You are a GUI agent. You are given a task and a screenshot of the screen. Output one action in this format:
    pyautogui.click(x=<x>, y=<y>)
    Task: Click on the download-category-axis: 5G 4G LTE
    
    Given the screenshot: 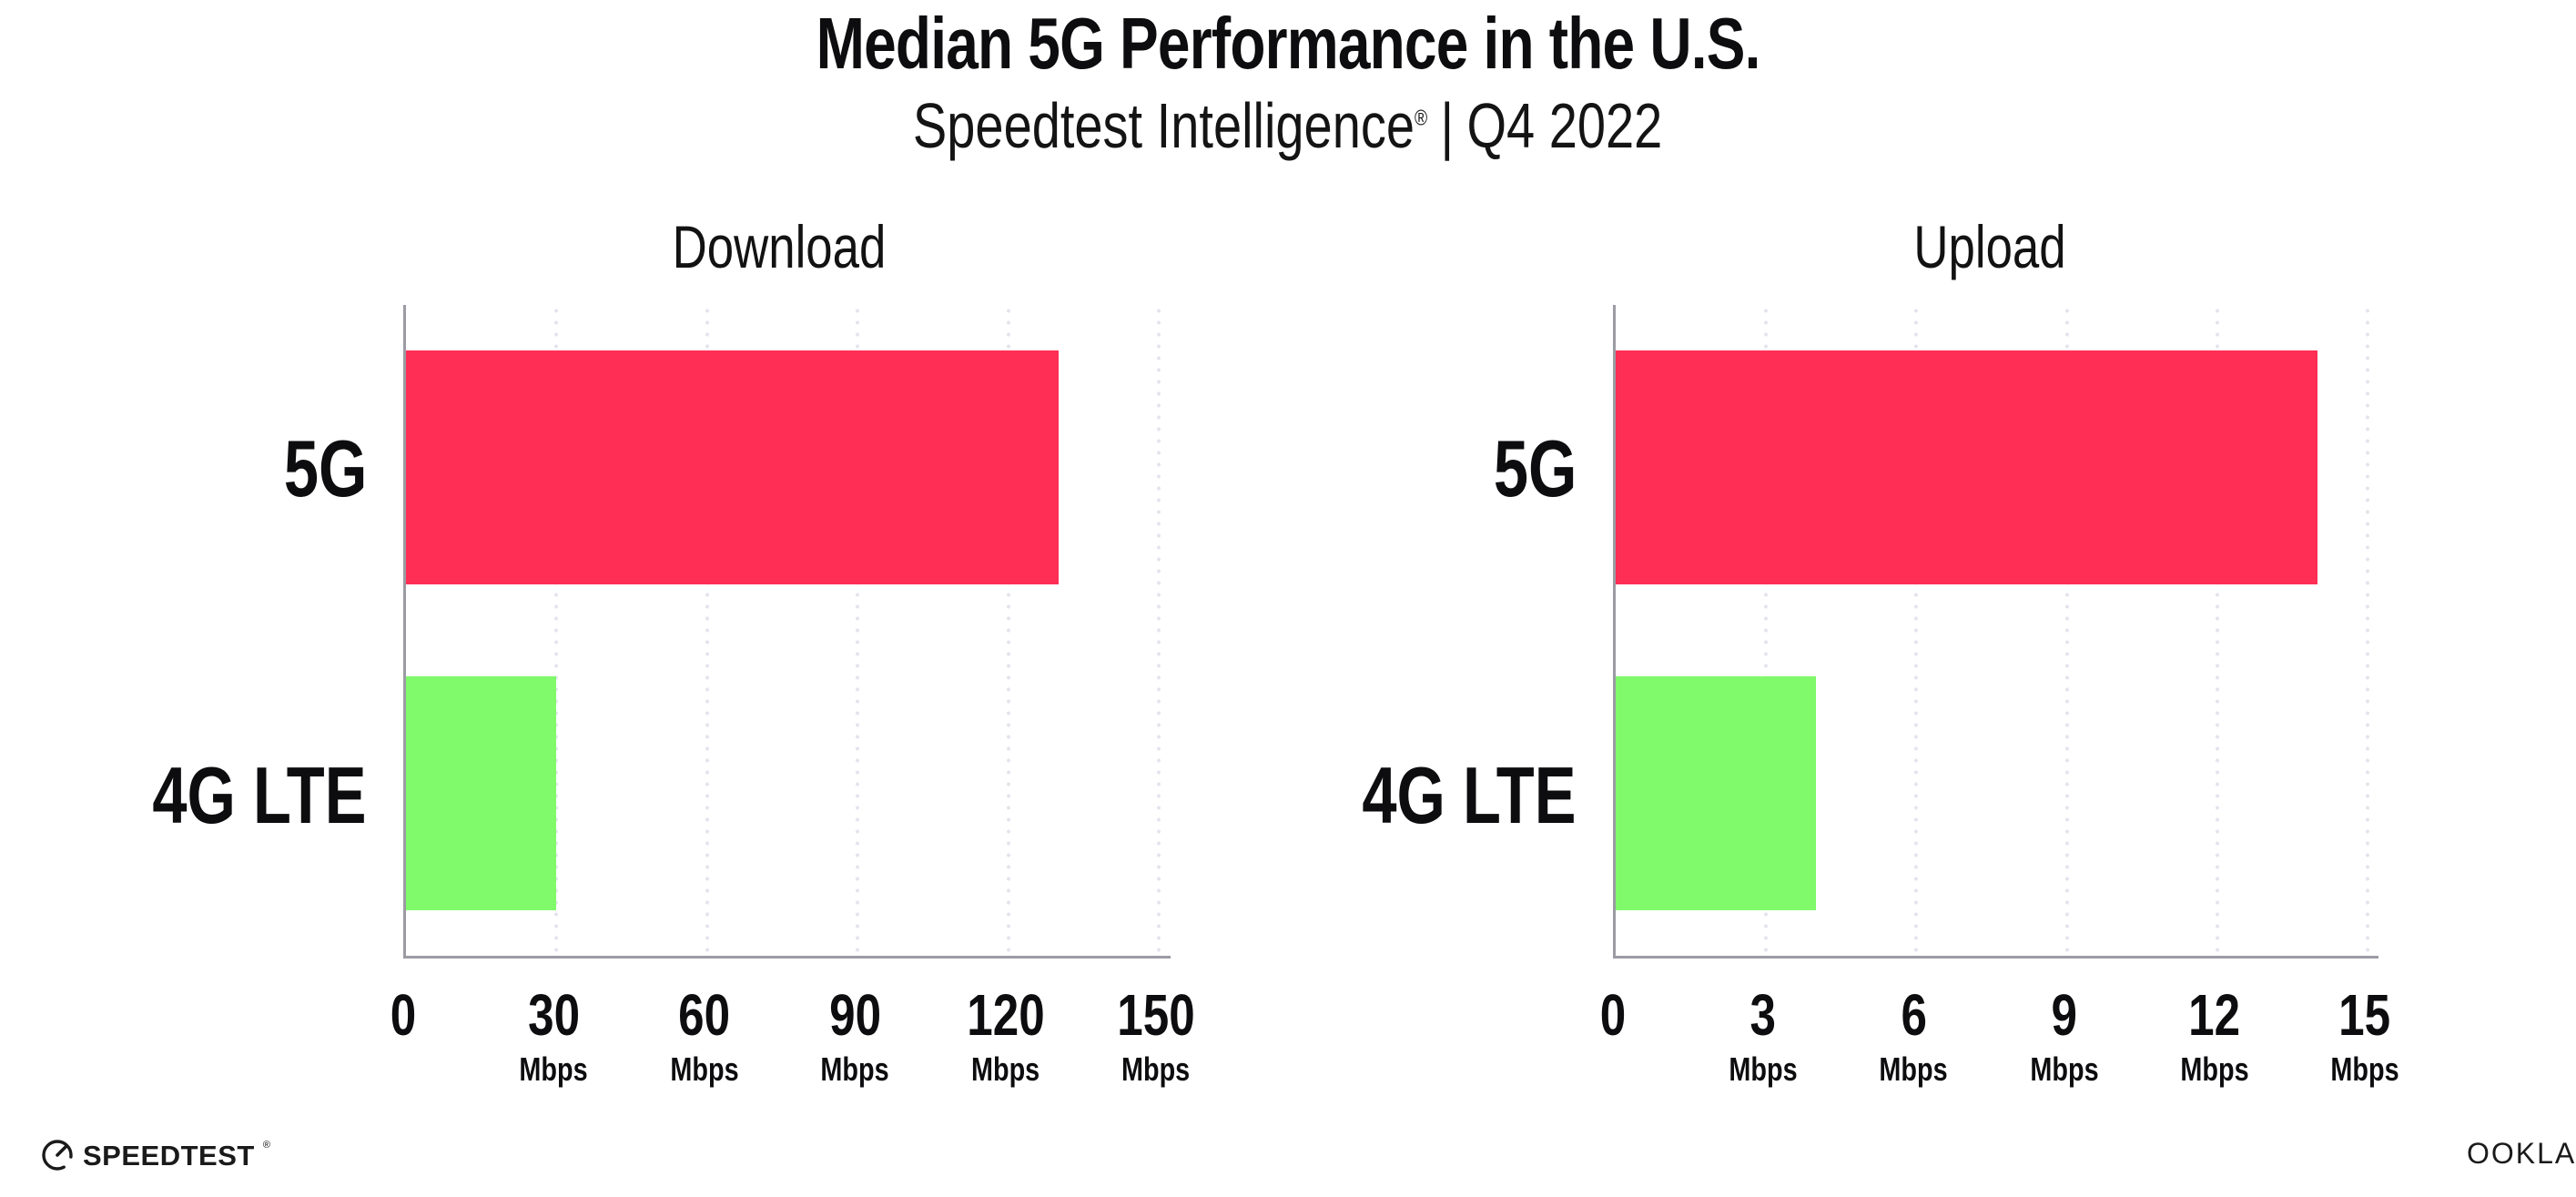 What is the action you would take?
    pyautogui.click(x=221, y=632)
    